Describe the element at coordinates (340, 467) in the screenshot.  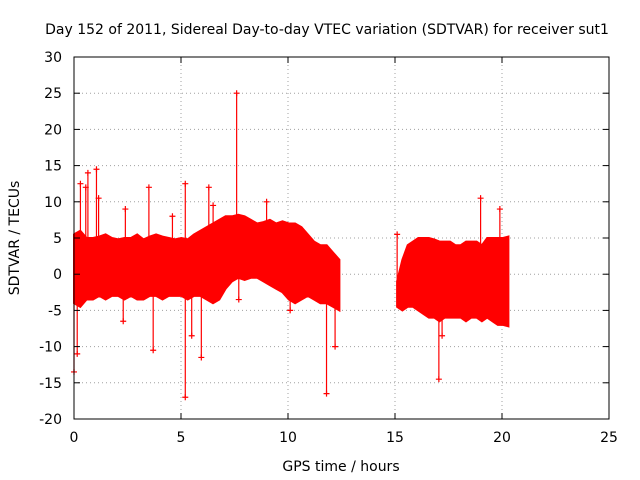
I see `x-axis-label: GPS time / hours` at that location.